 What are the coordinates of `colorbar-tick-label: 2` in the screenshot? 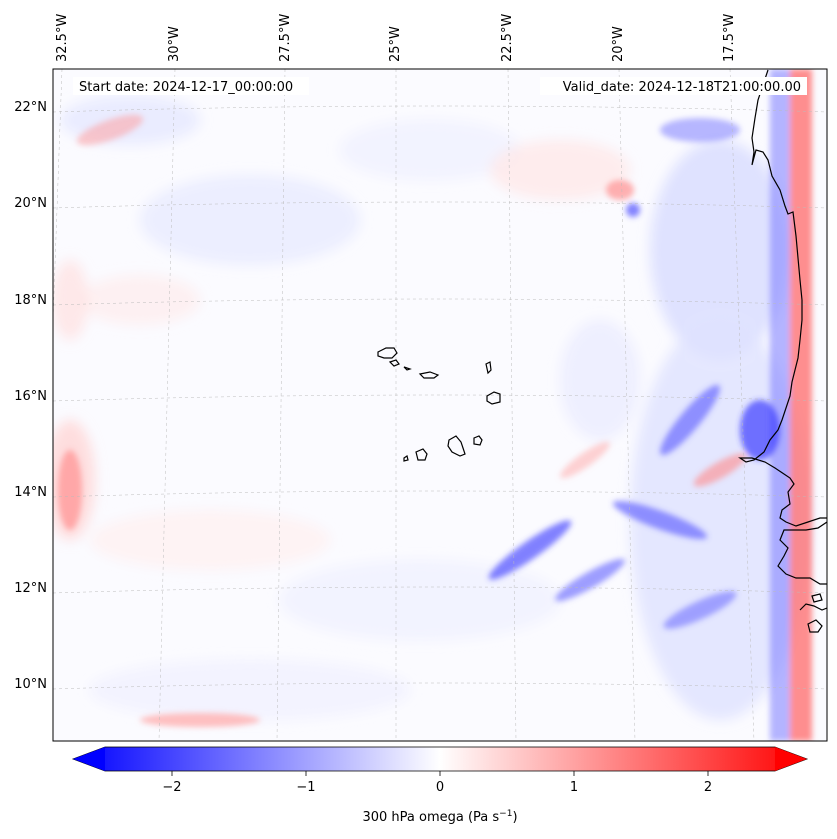 It's located at (708, 787).